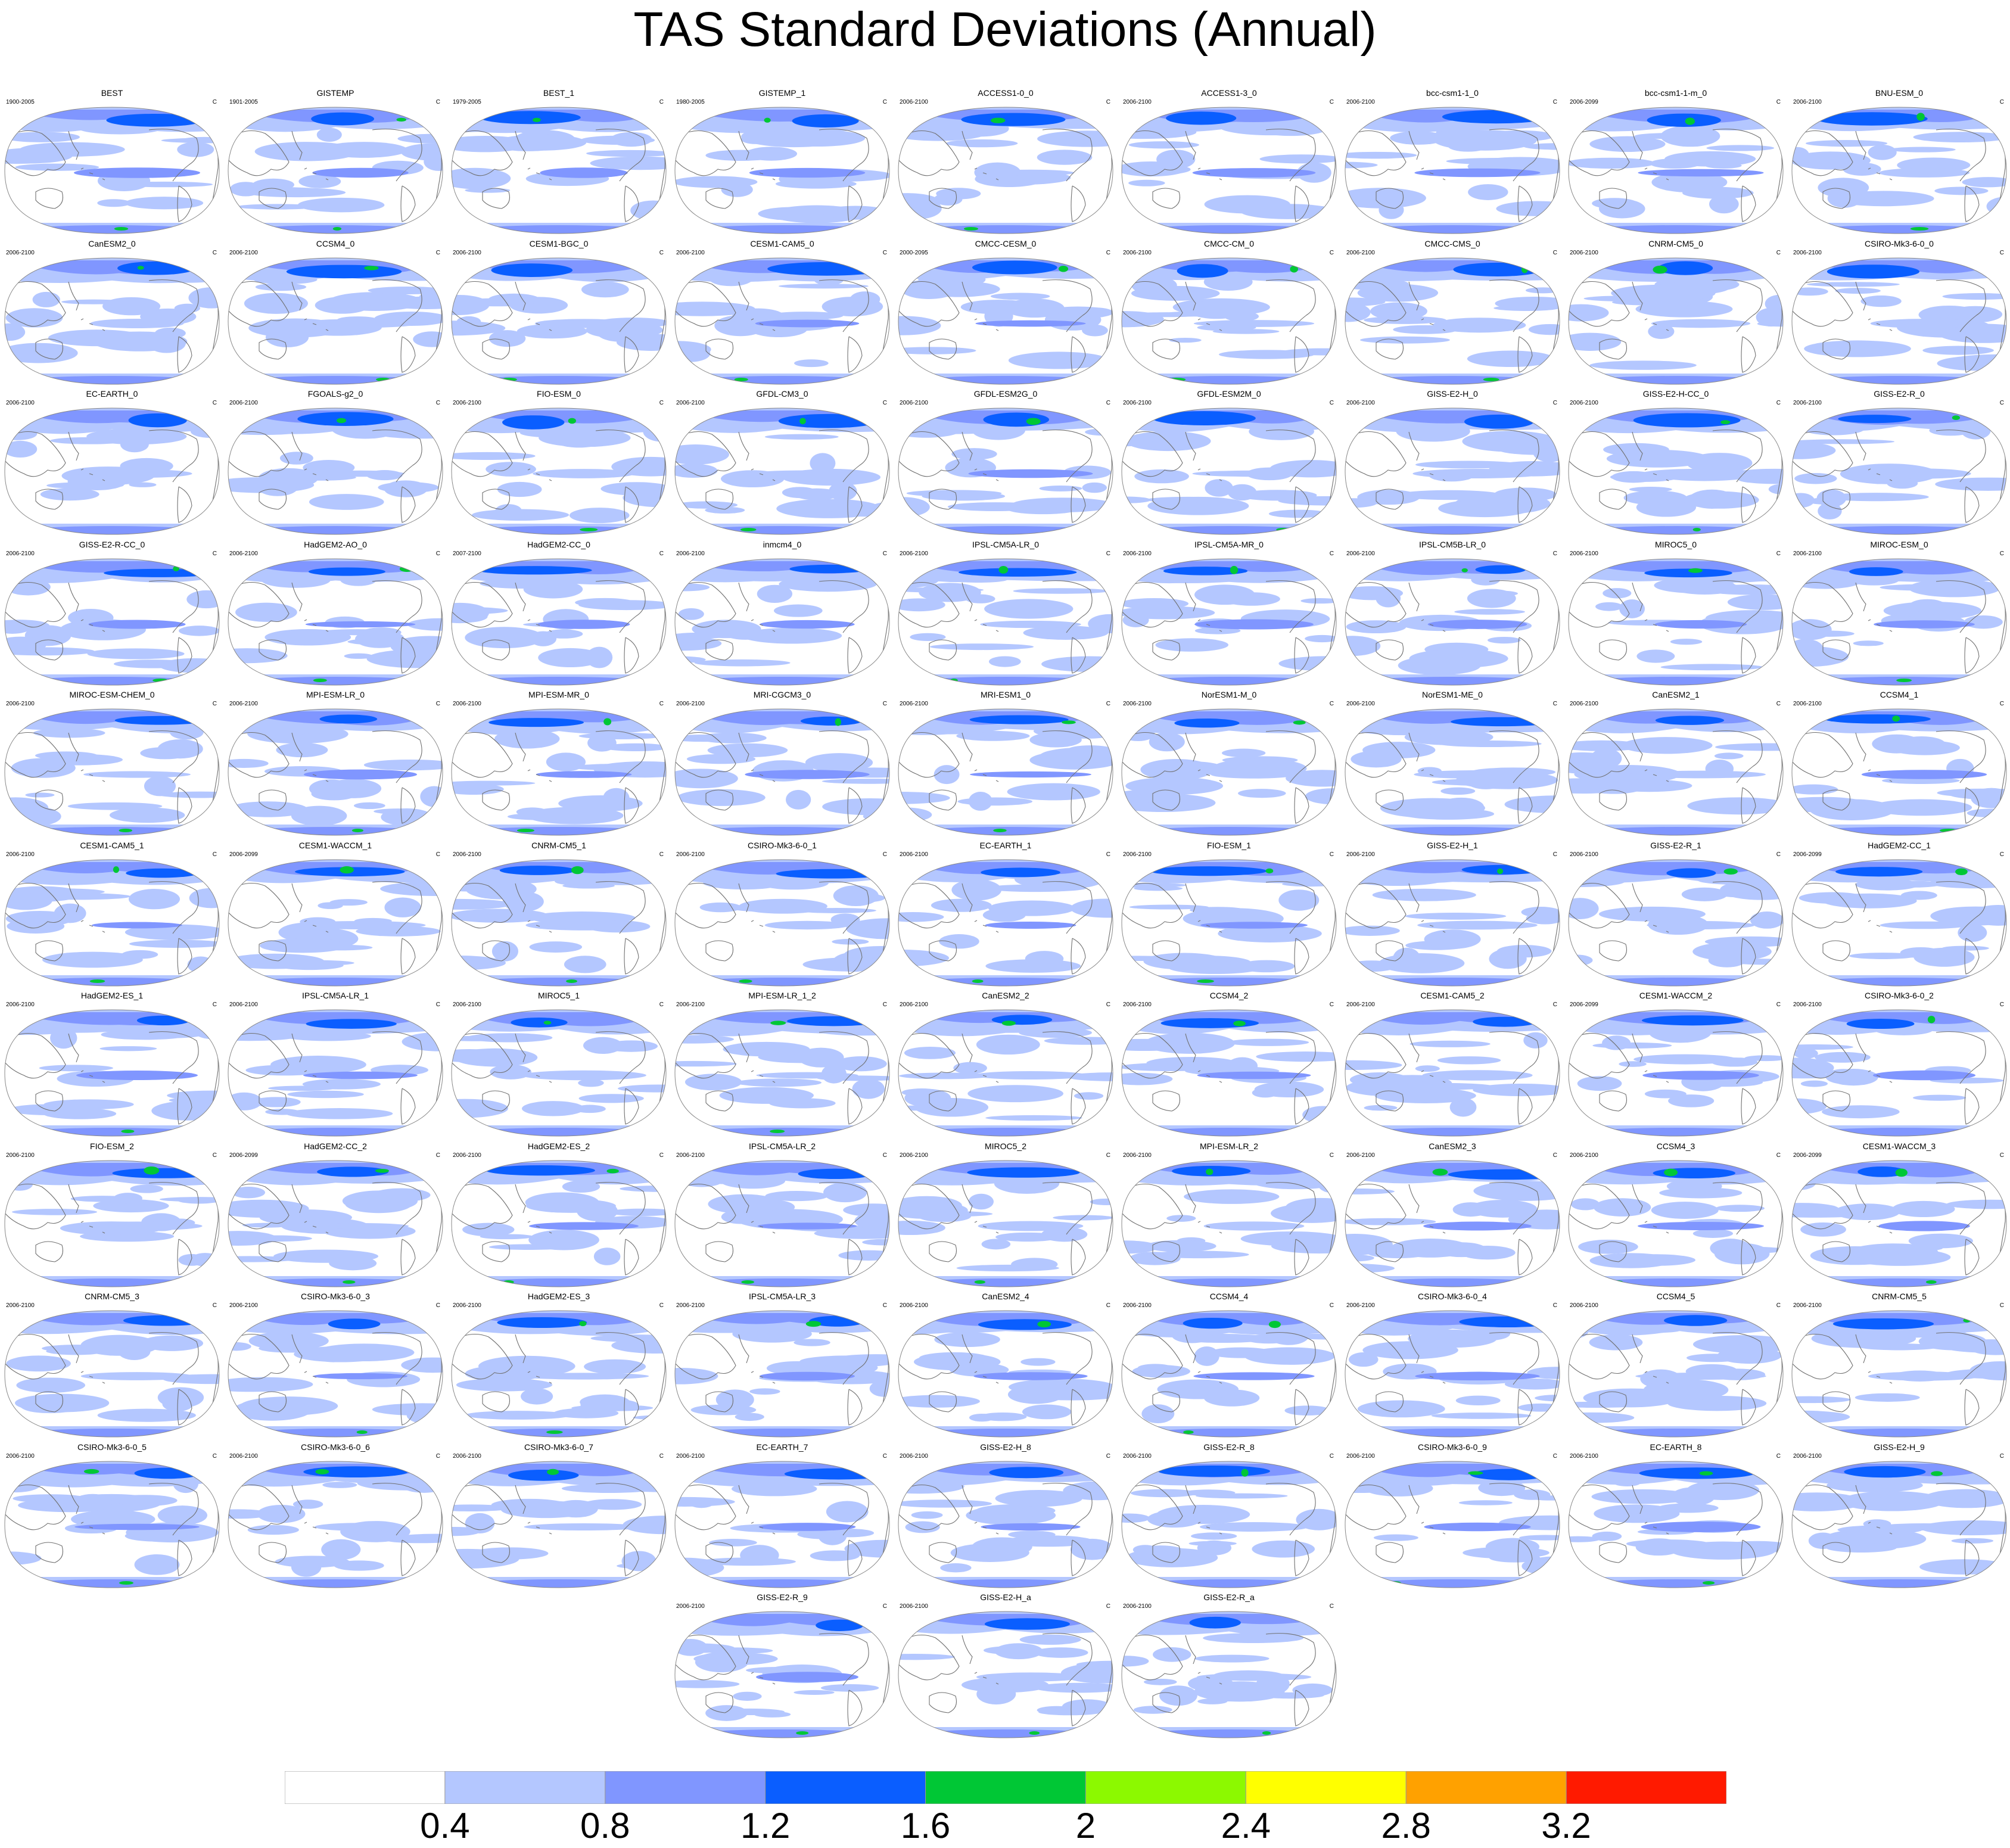 This screenshot has height=1848, width=2010. What do you see at coordinates (1898, 916) in the screenshot?
I see `map-panel: HadGEM2-CC_1 2006-2099 C` at bounding box center [1898, 916].